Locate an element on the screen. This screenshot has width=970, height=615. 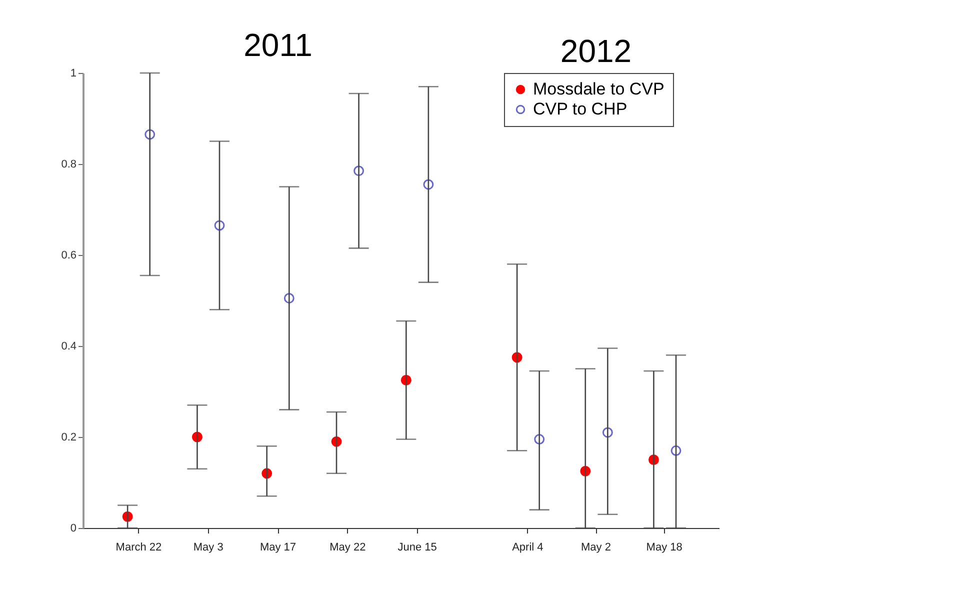
x-tick-label: June 15 is located at coordinates (417, 548).